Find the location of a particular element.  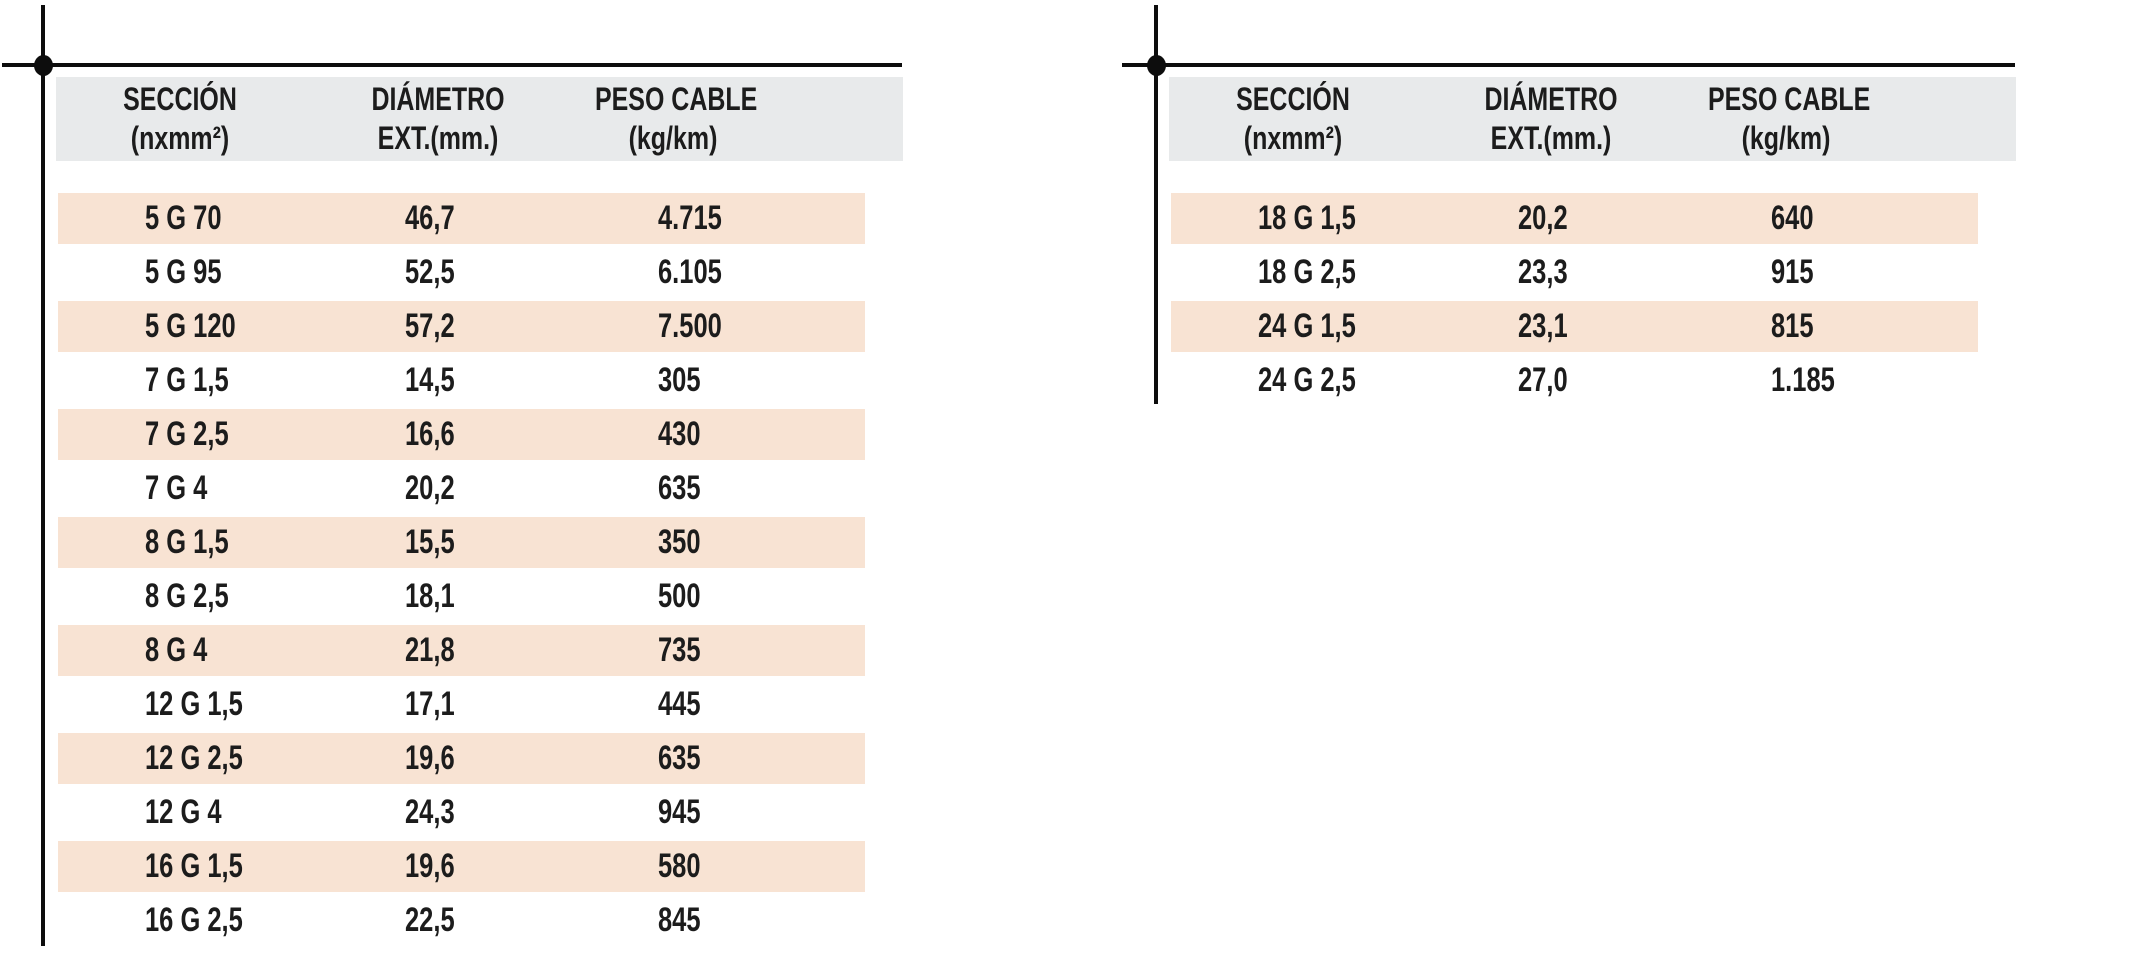

cell-seccion: 7 G 1,5 is located at coordinates (187, 380).